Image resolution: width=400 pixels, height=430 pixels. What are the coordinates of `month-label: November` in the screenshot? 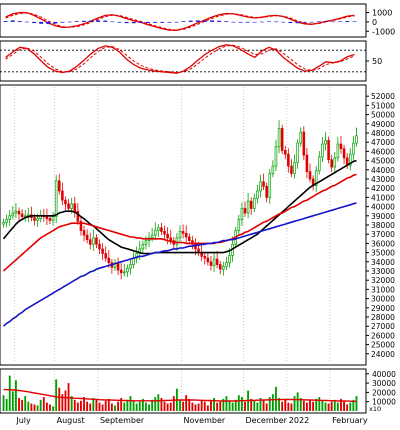 It's located at (205, 420).